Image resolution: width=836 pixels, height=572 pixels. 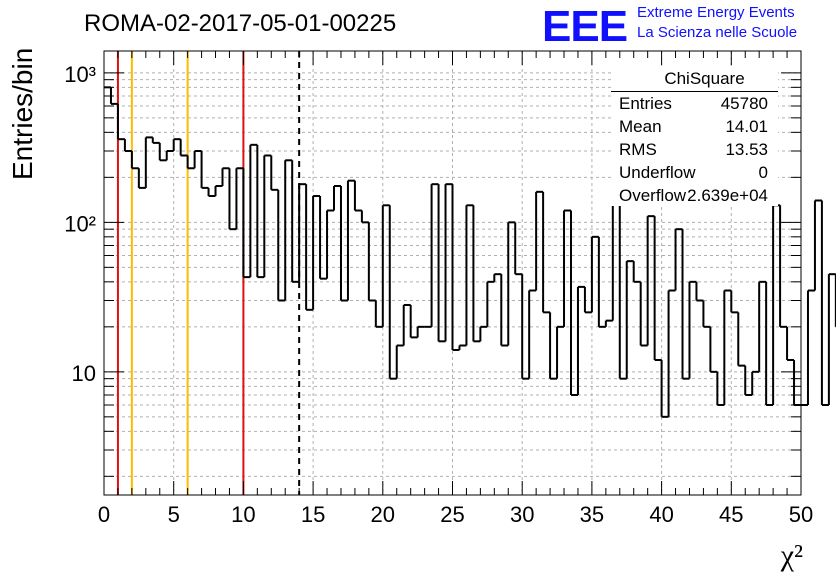 I want to click on x-axis-label: χ², so click(x=791, y=555).